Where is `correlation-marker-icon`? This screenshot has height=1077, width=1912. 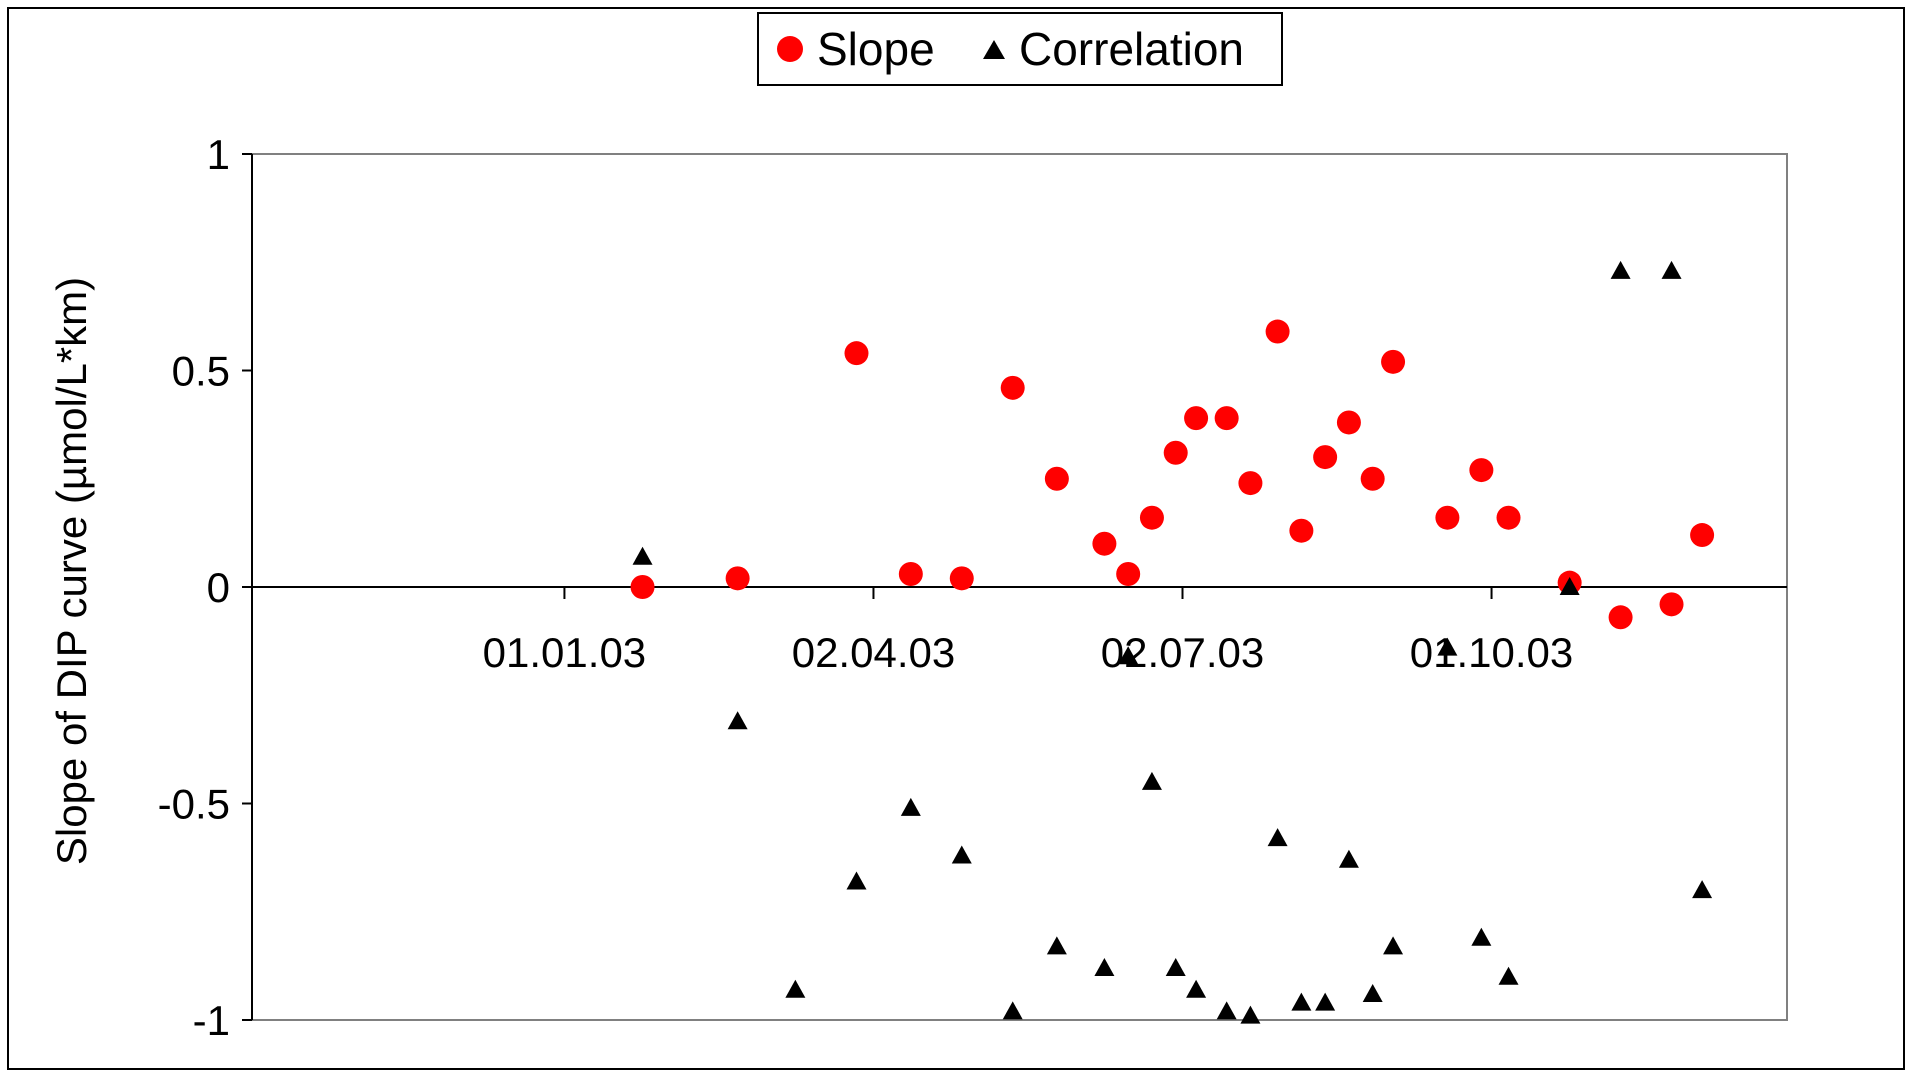
correlation-marker-icon is located at coordinates (994, 49).